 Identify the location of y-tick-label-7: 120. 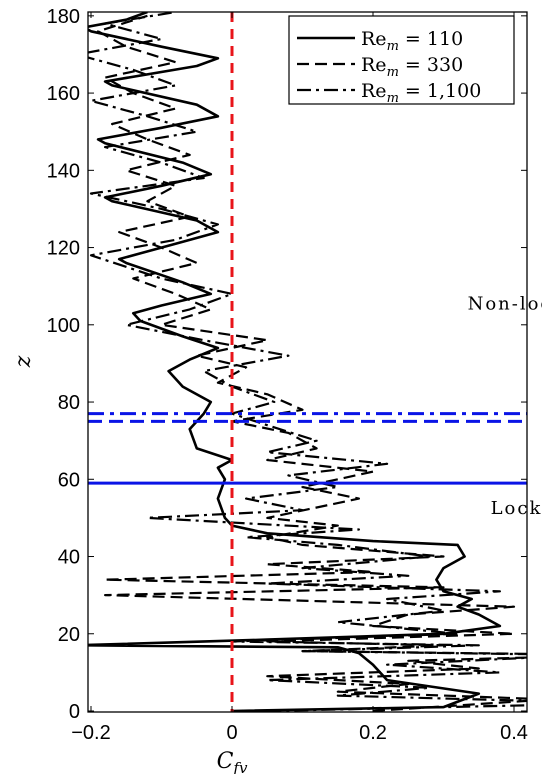
(63, 249).